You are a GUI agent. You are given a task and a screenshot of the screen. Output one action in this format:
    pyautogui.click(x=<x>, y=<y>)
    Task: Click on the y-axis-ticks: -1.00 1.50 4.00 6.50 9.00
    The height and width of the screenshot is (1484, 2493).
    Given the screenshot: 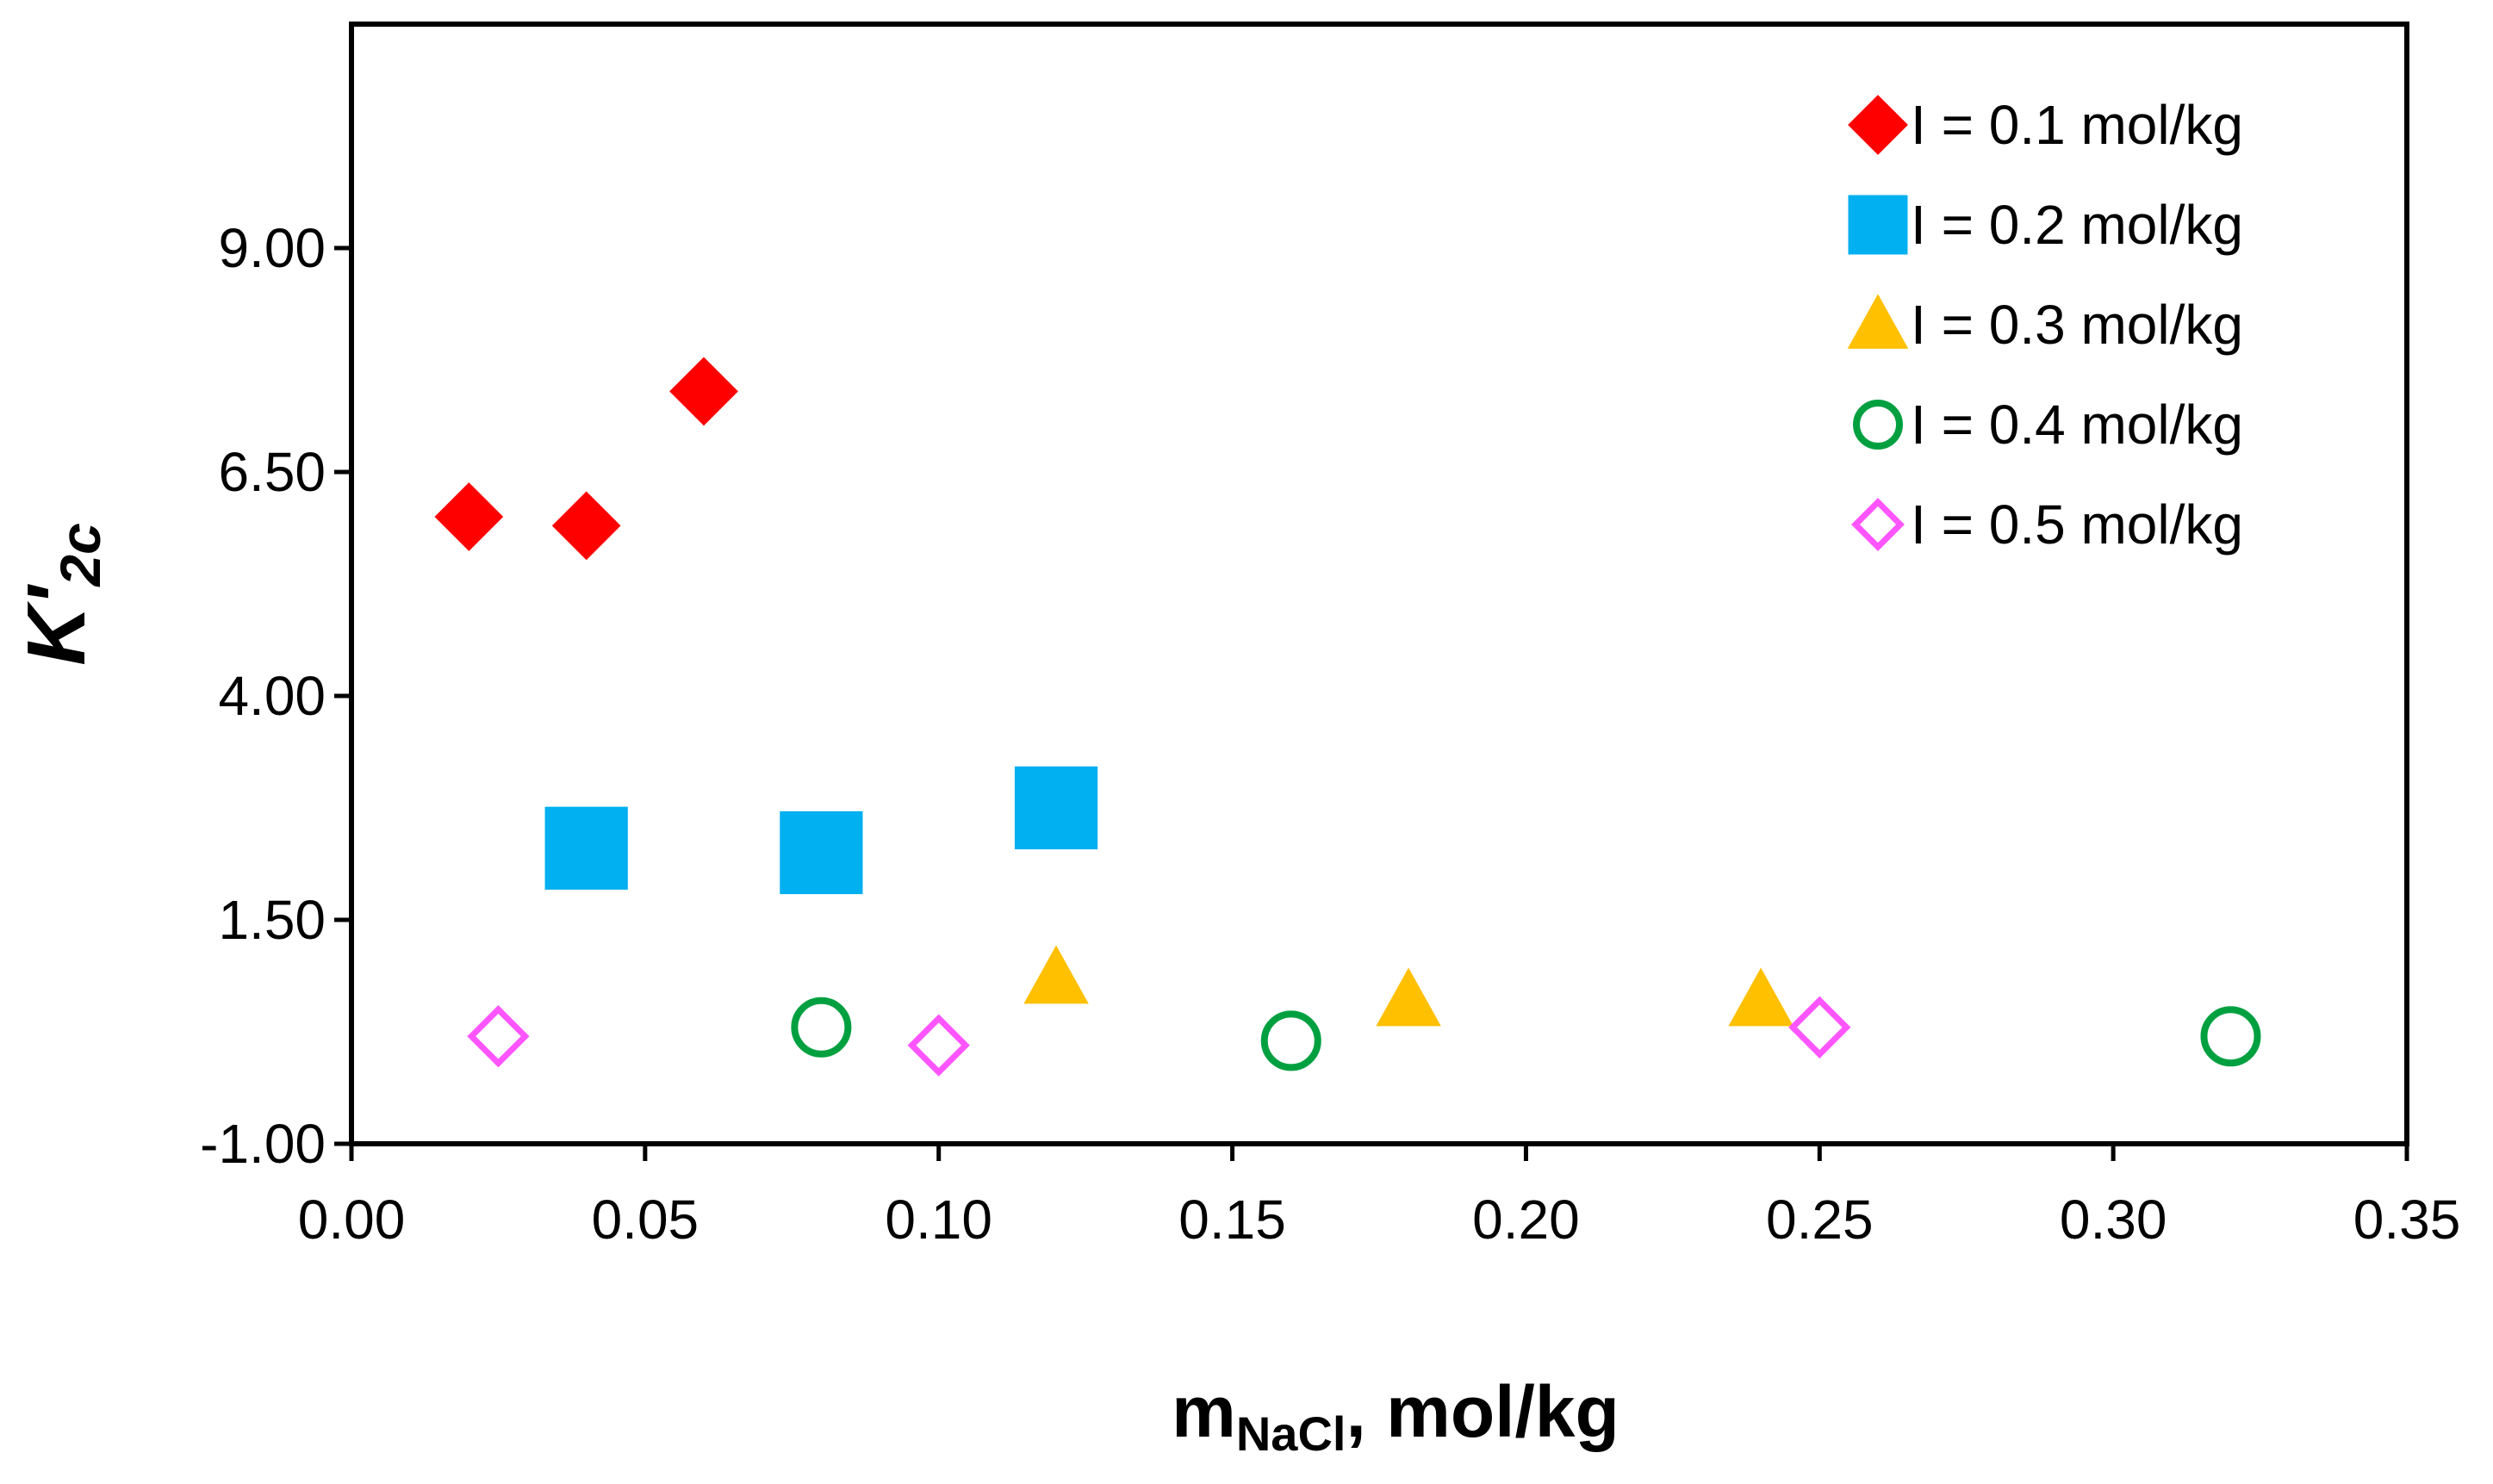 What is the action you would take?
    pyautogui.click(x=275, y=696)
    